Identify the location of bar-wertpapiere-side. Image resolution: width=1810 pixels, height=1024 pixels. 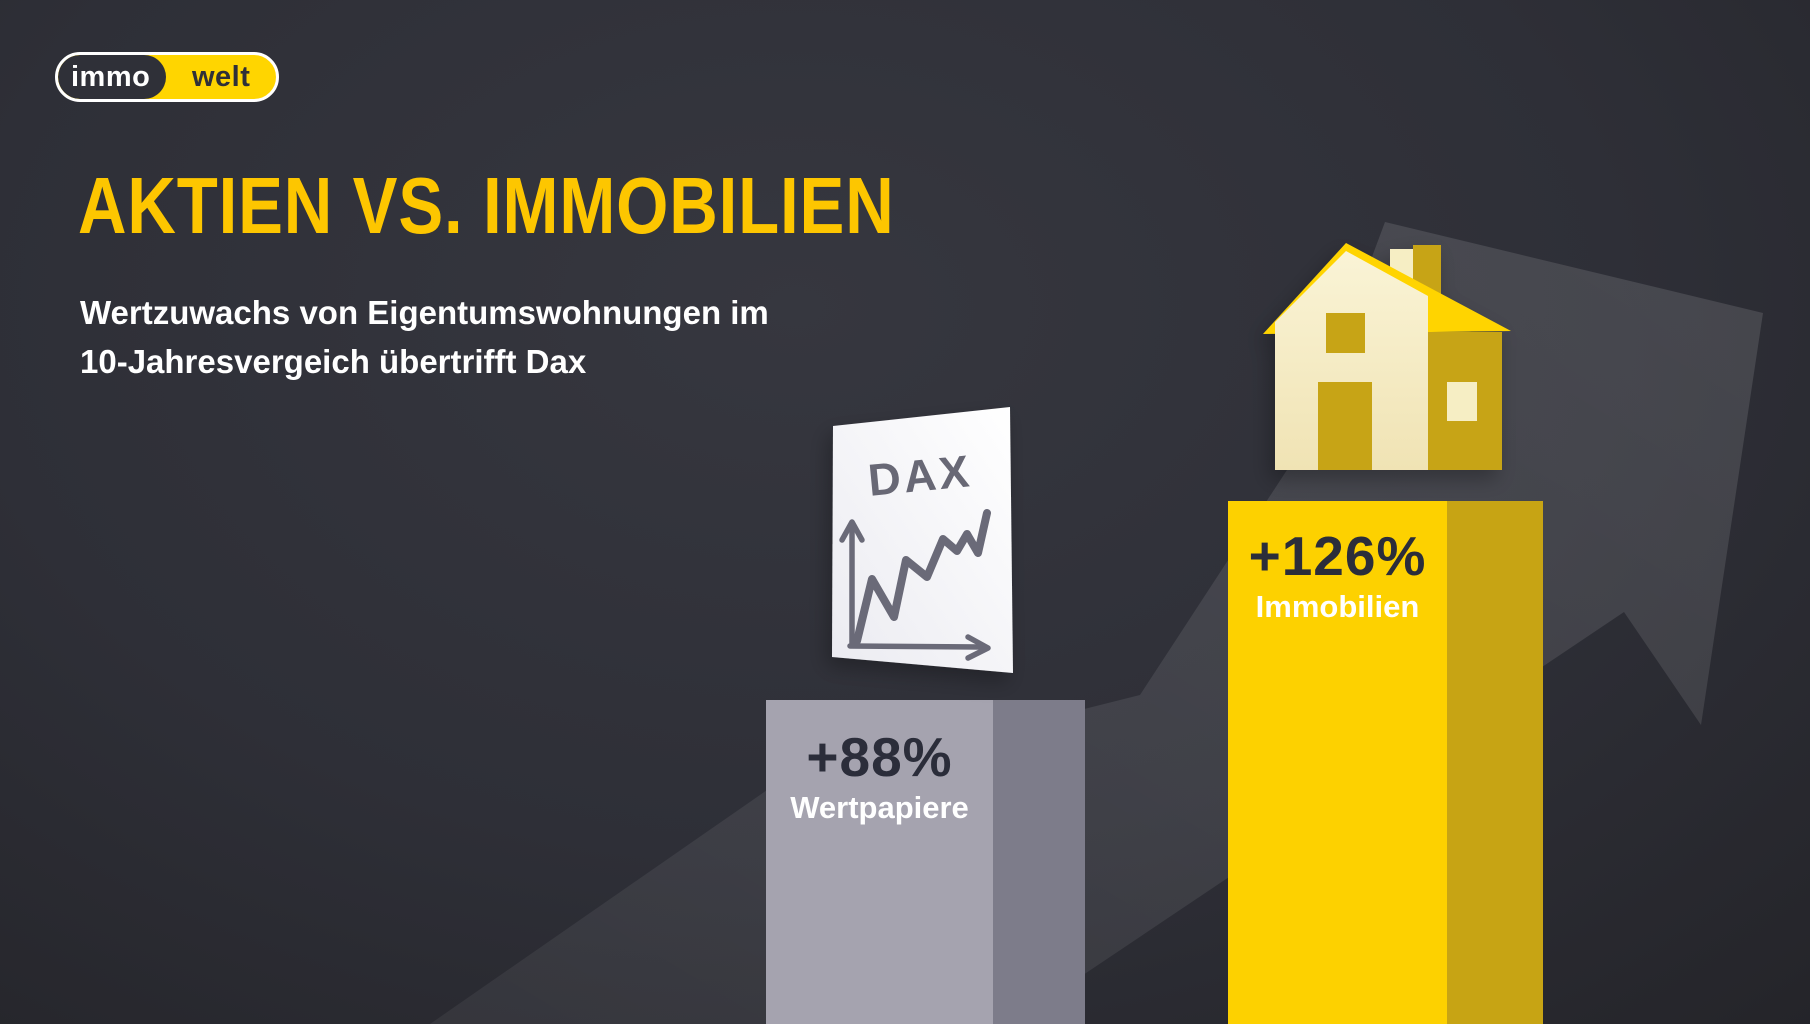
(1039, 862).